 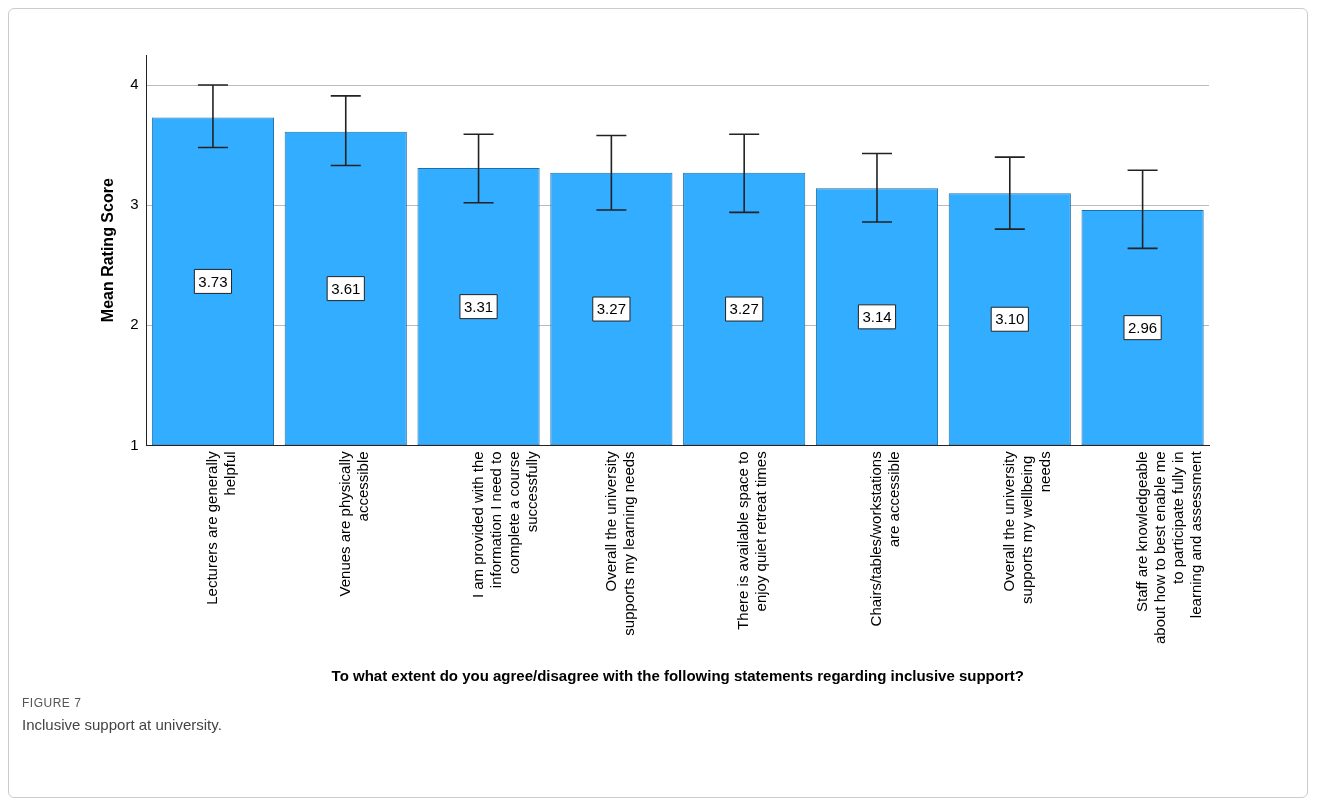 What do you see at coordinates (877, 316) in the screenshot?
I see `data-label: 3.14` at bounding box center [877, 316].